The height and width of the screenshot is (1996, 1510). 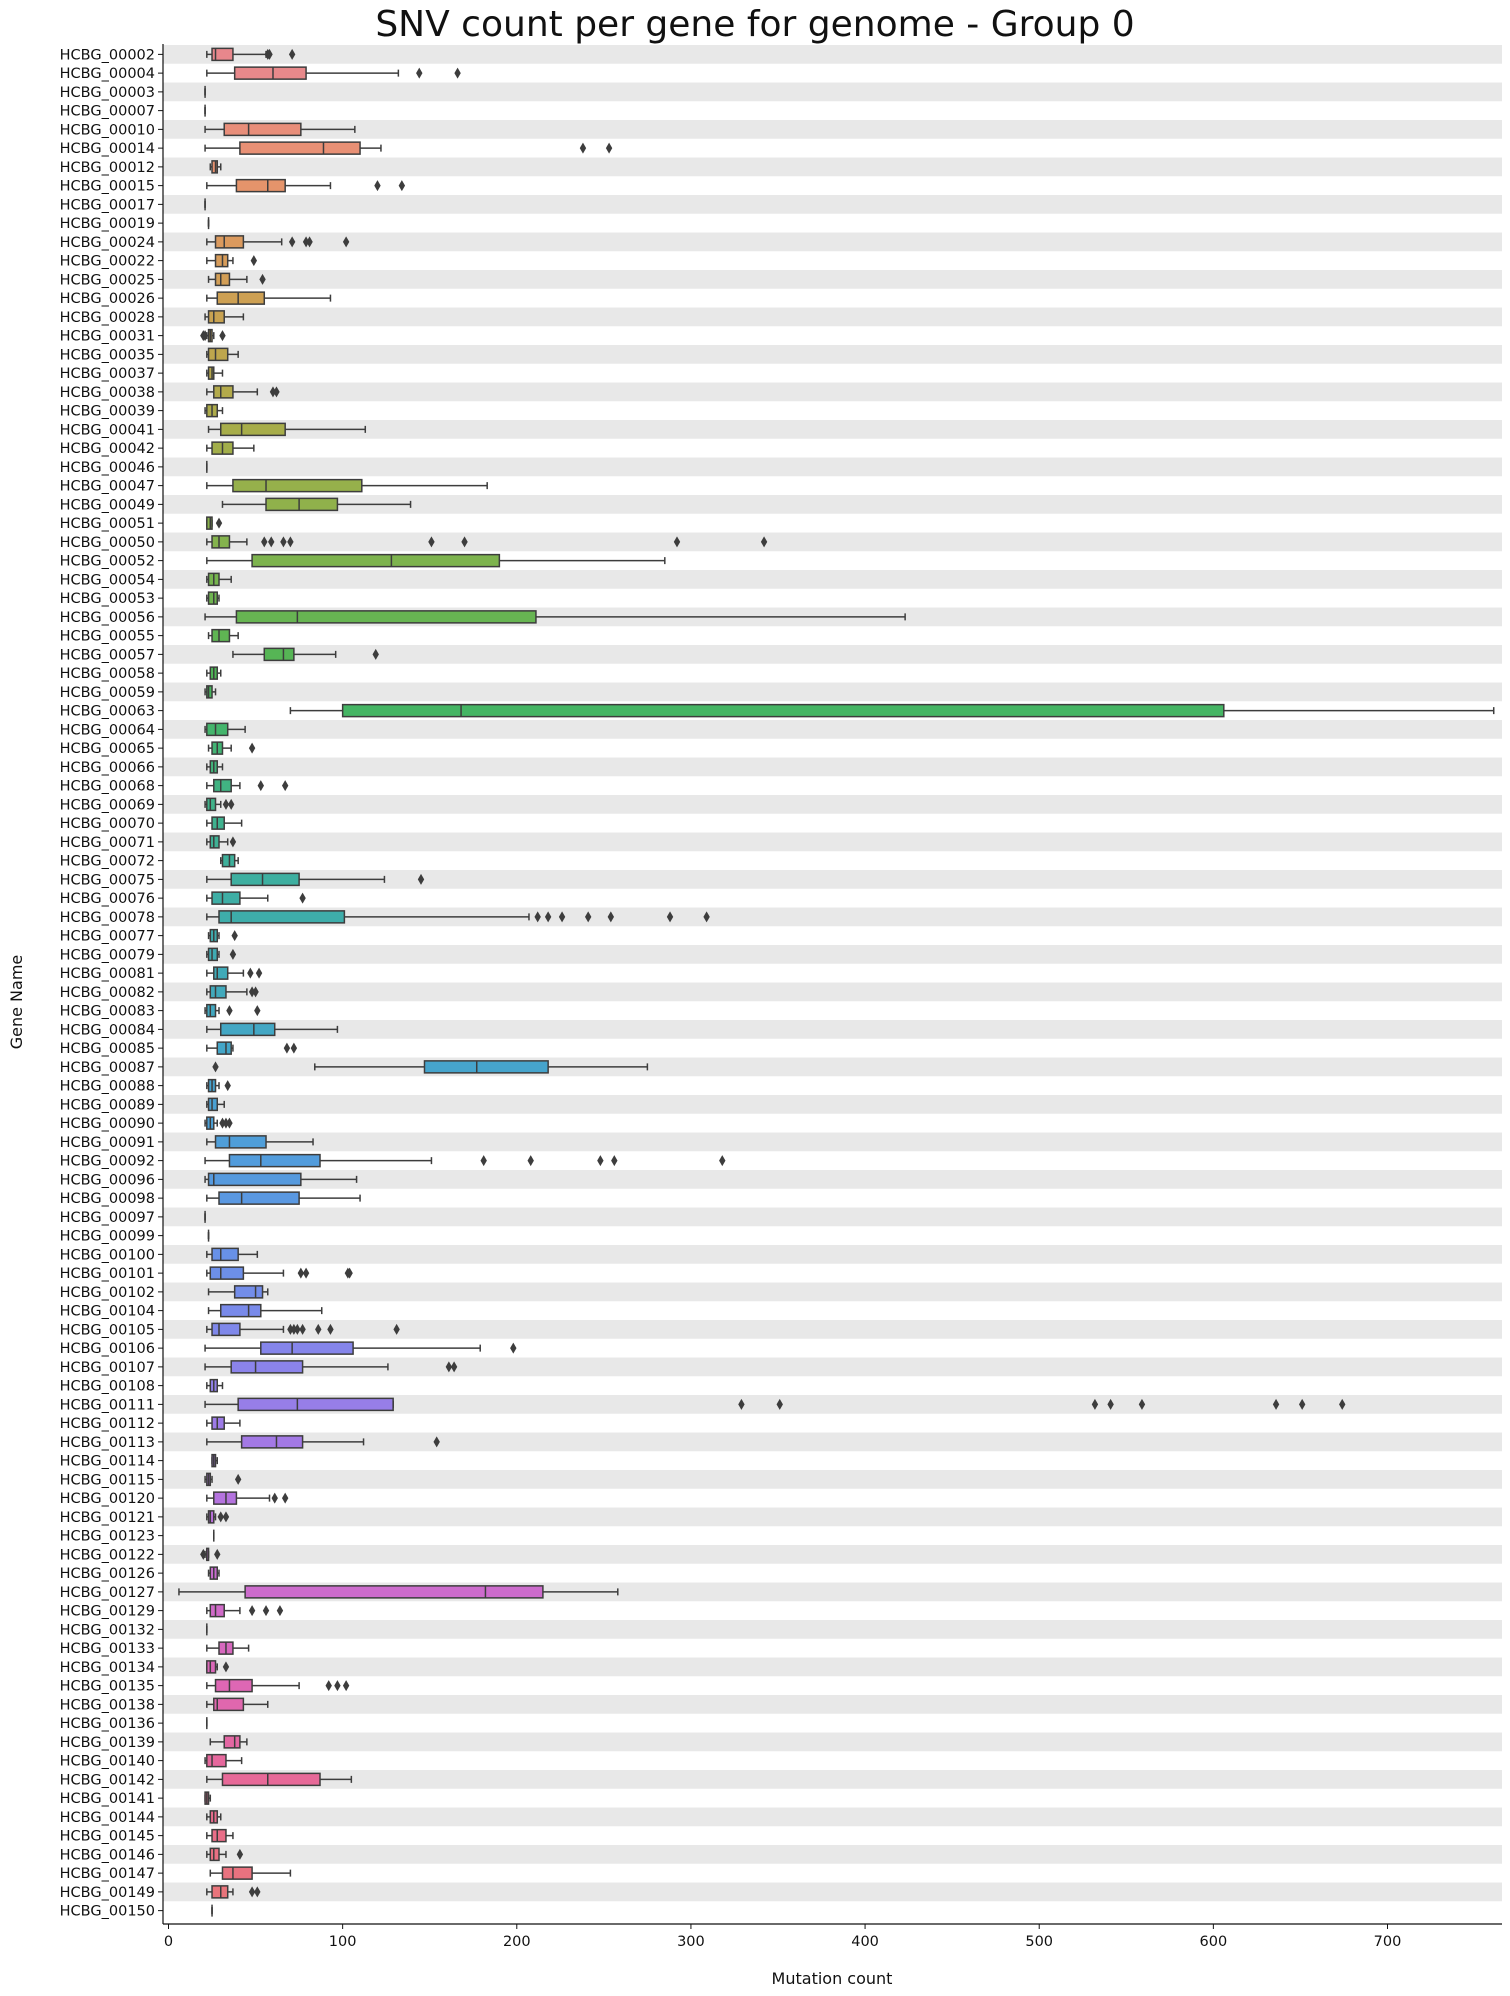 I want to click on y-tick-label: HCBG_00069, so click(x=107, y=805).